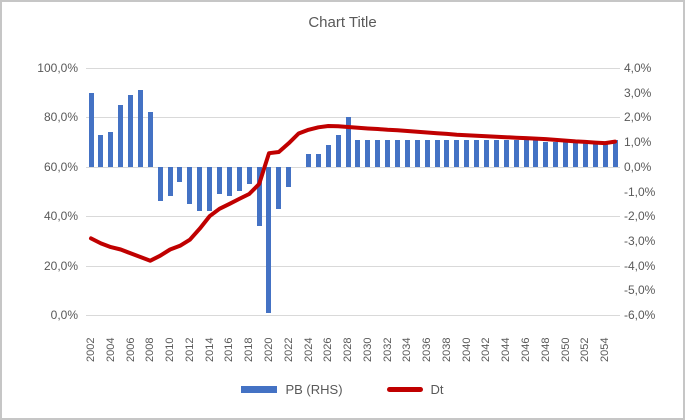 The image size is (685, 420). Describe the element at coordinates (57, 68) in the screenshot. I see `y-axis-left-label: 100,0%` at that location.